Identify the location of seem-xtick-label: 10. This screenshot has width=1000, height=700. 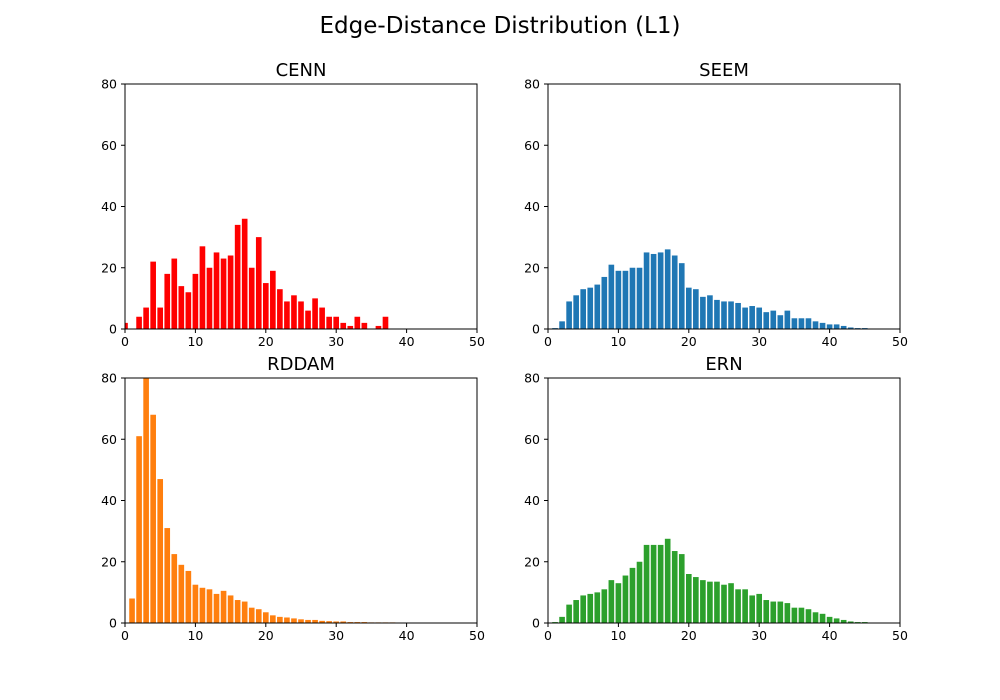
(618, 341).